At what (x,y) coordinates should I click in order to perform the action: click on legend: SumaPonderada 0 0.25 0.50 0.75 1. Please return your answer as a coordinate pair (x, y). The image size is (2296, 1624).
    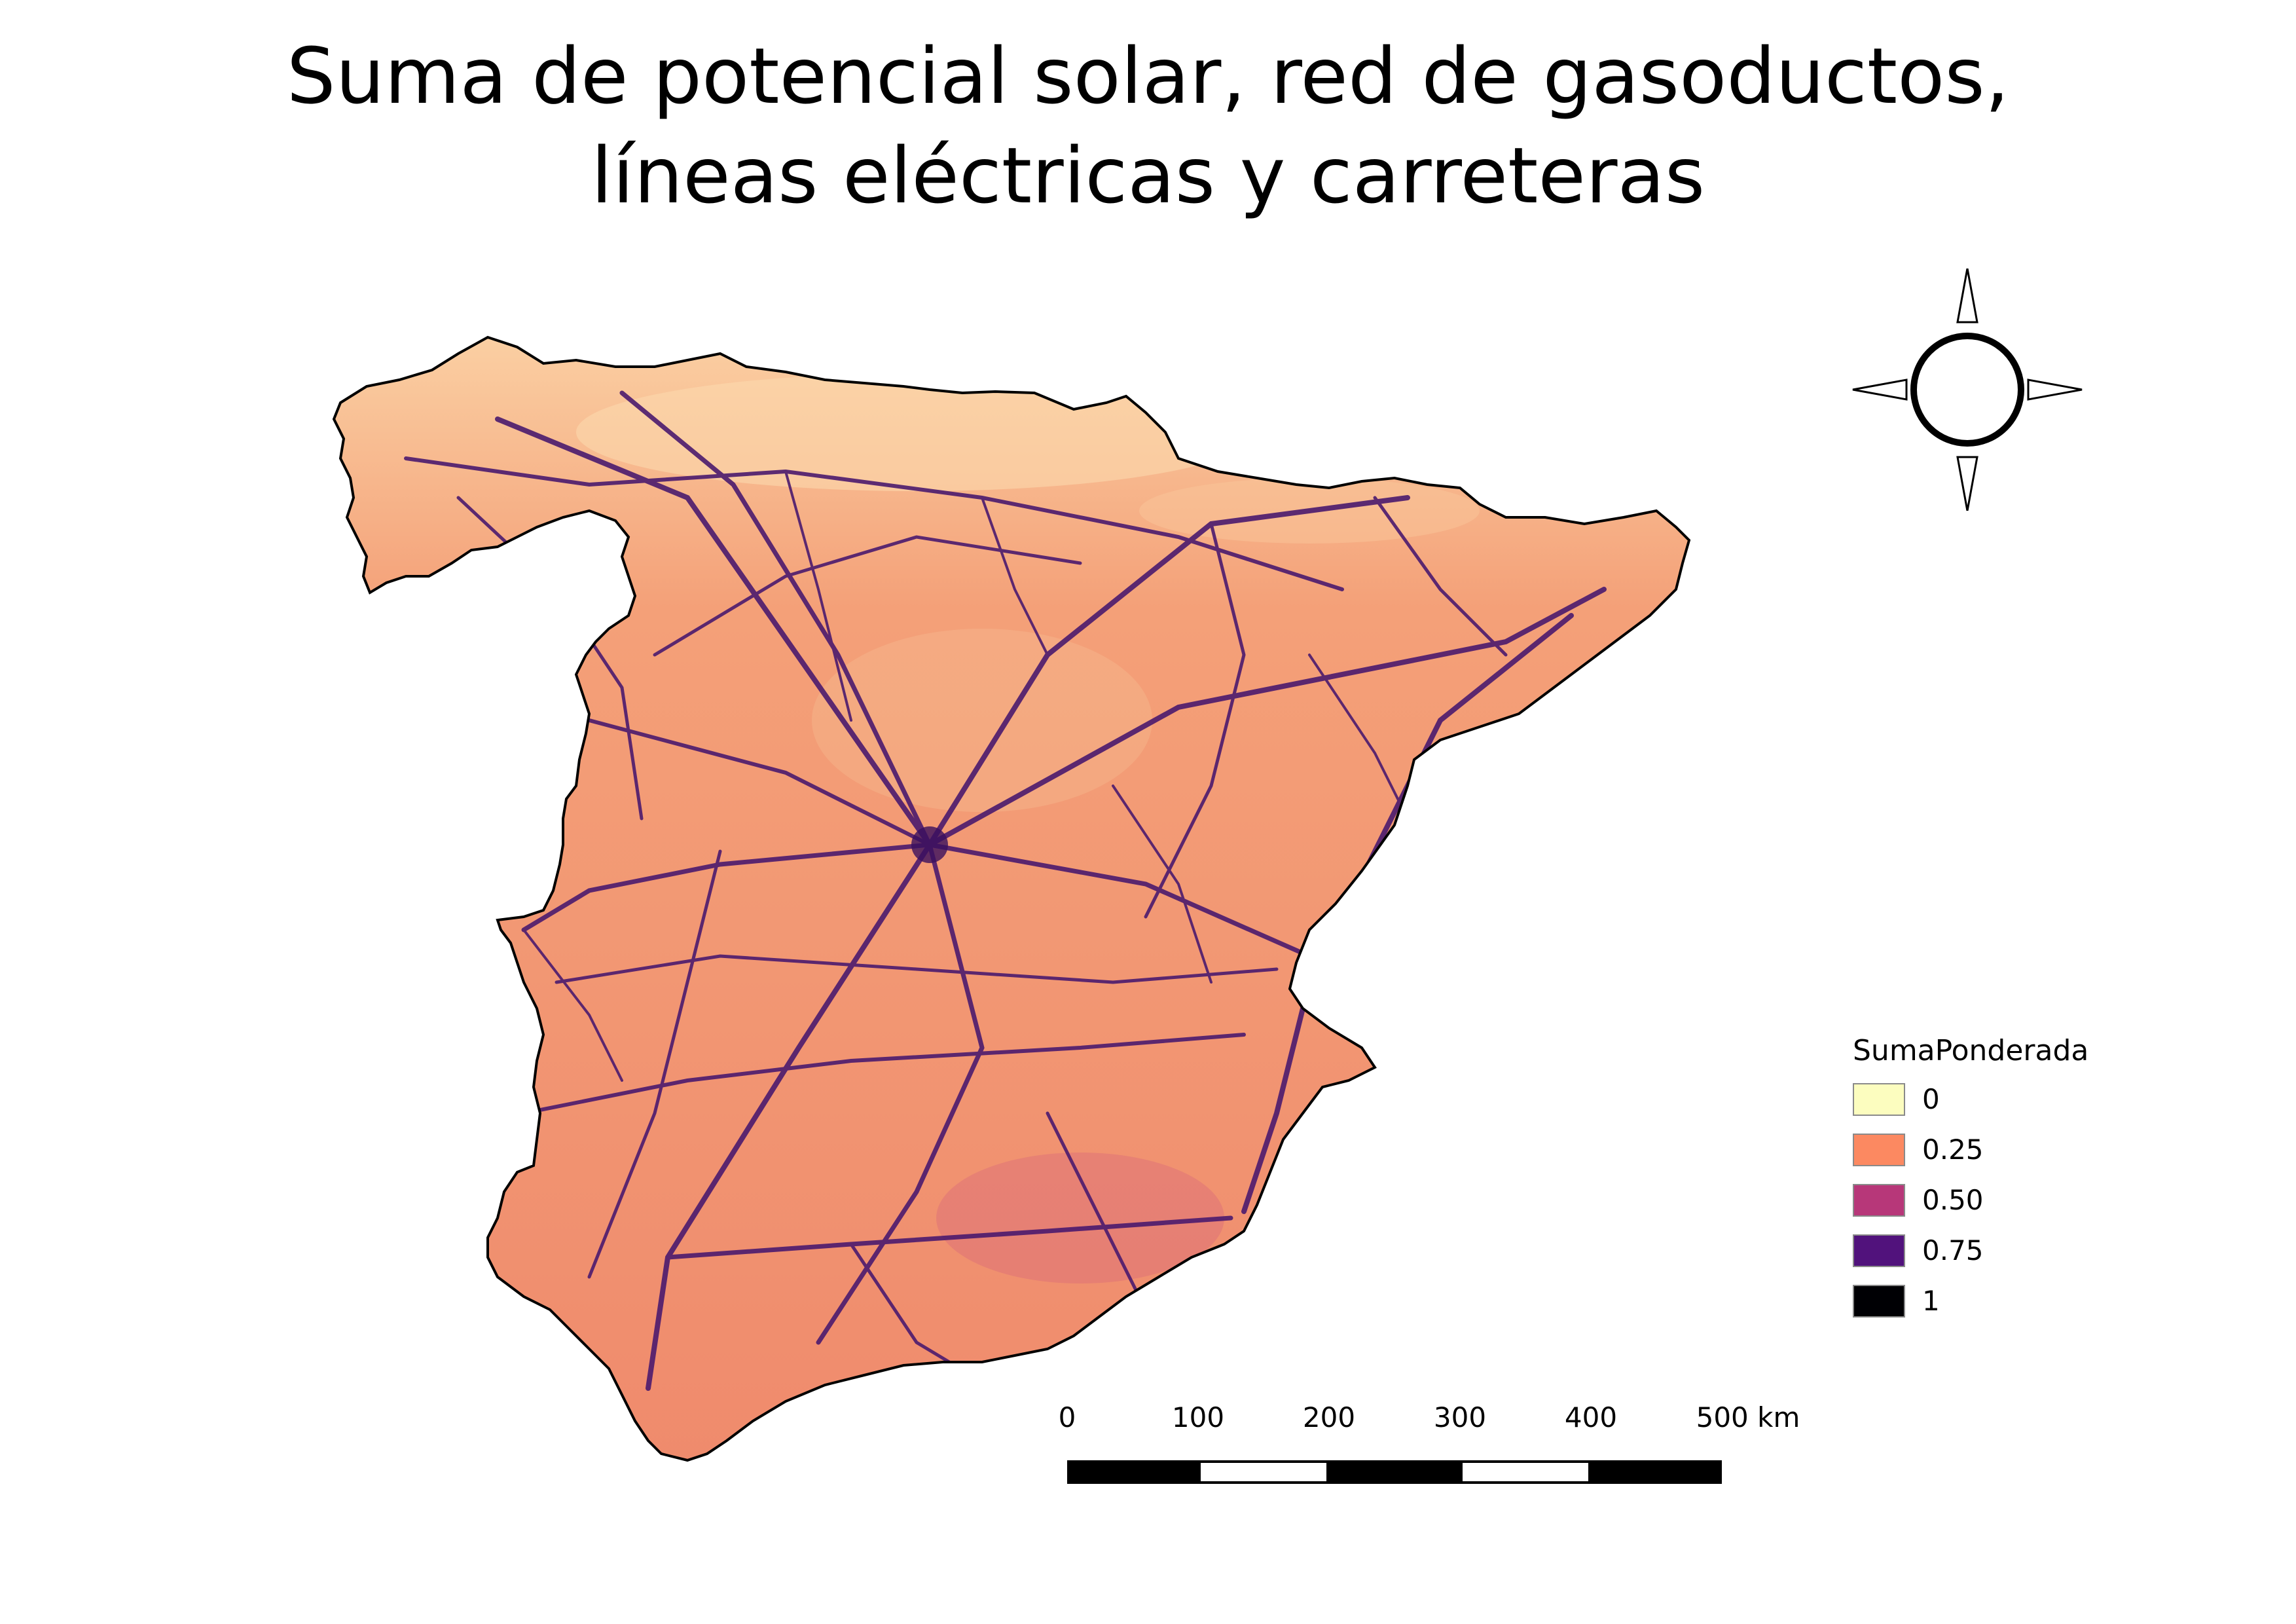
    Looking at the image, I should click on (1984, 1177).